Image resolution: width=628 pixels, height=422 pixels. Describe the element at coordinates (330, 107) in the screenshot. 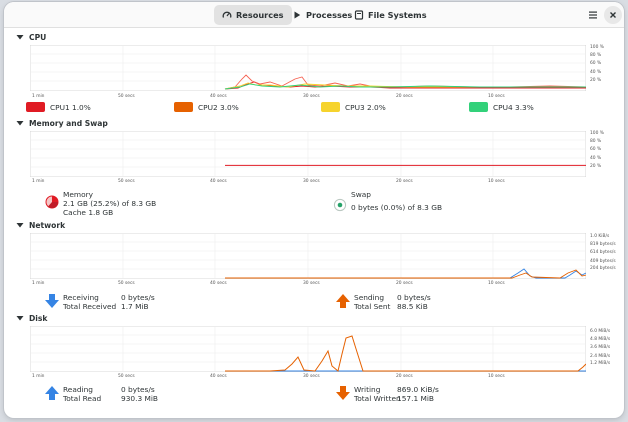

I see `cpu3-color-swatch` at that location.